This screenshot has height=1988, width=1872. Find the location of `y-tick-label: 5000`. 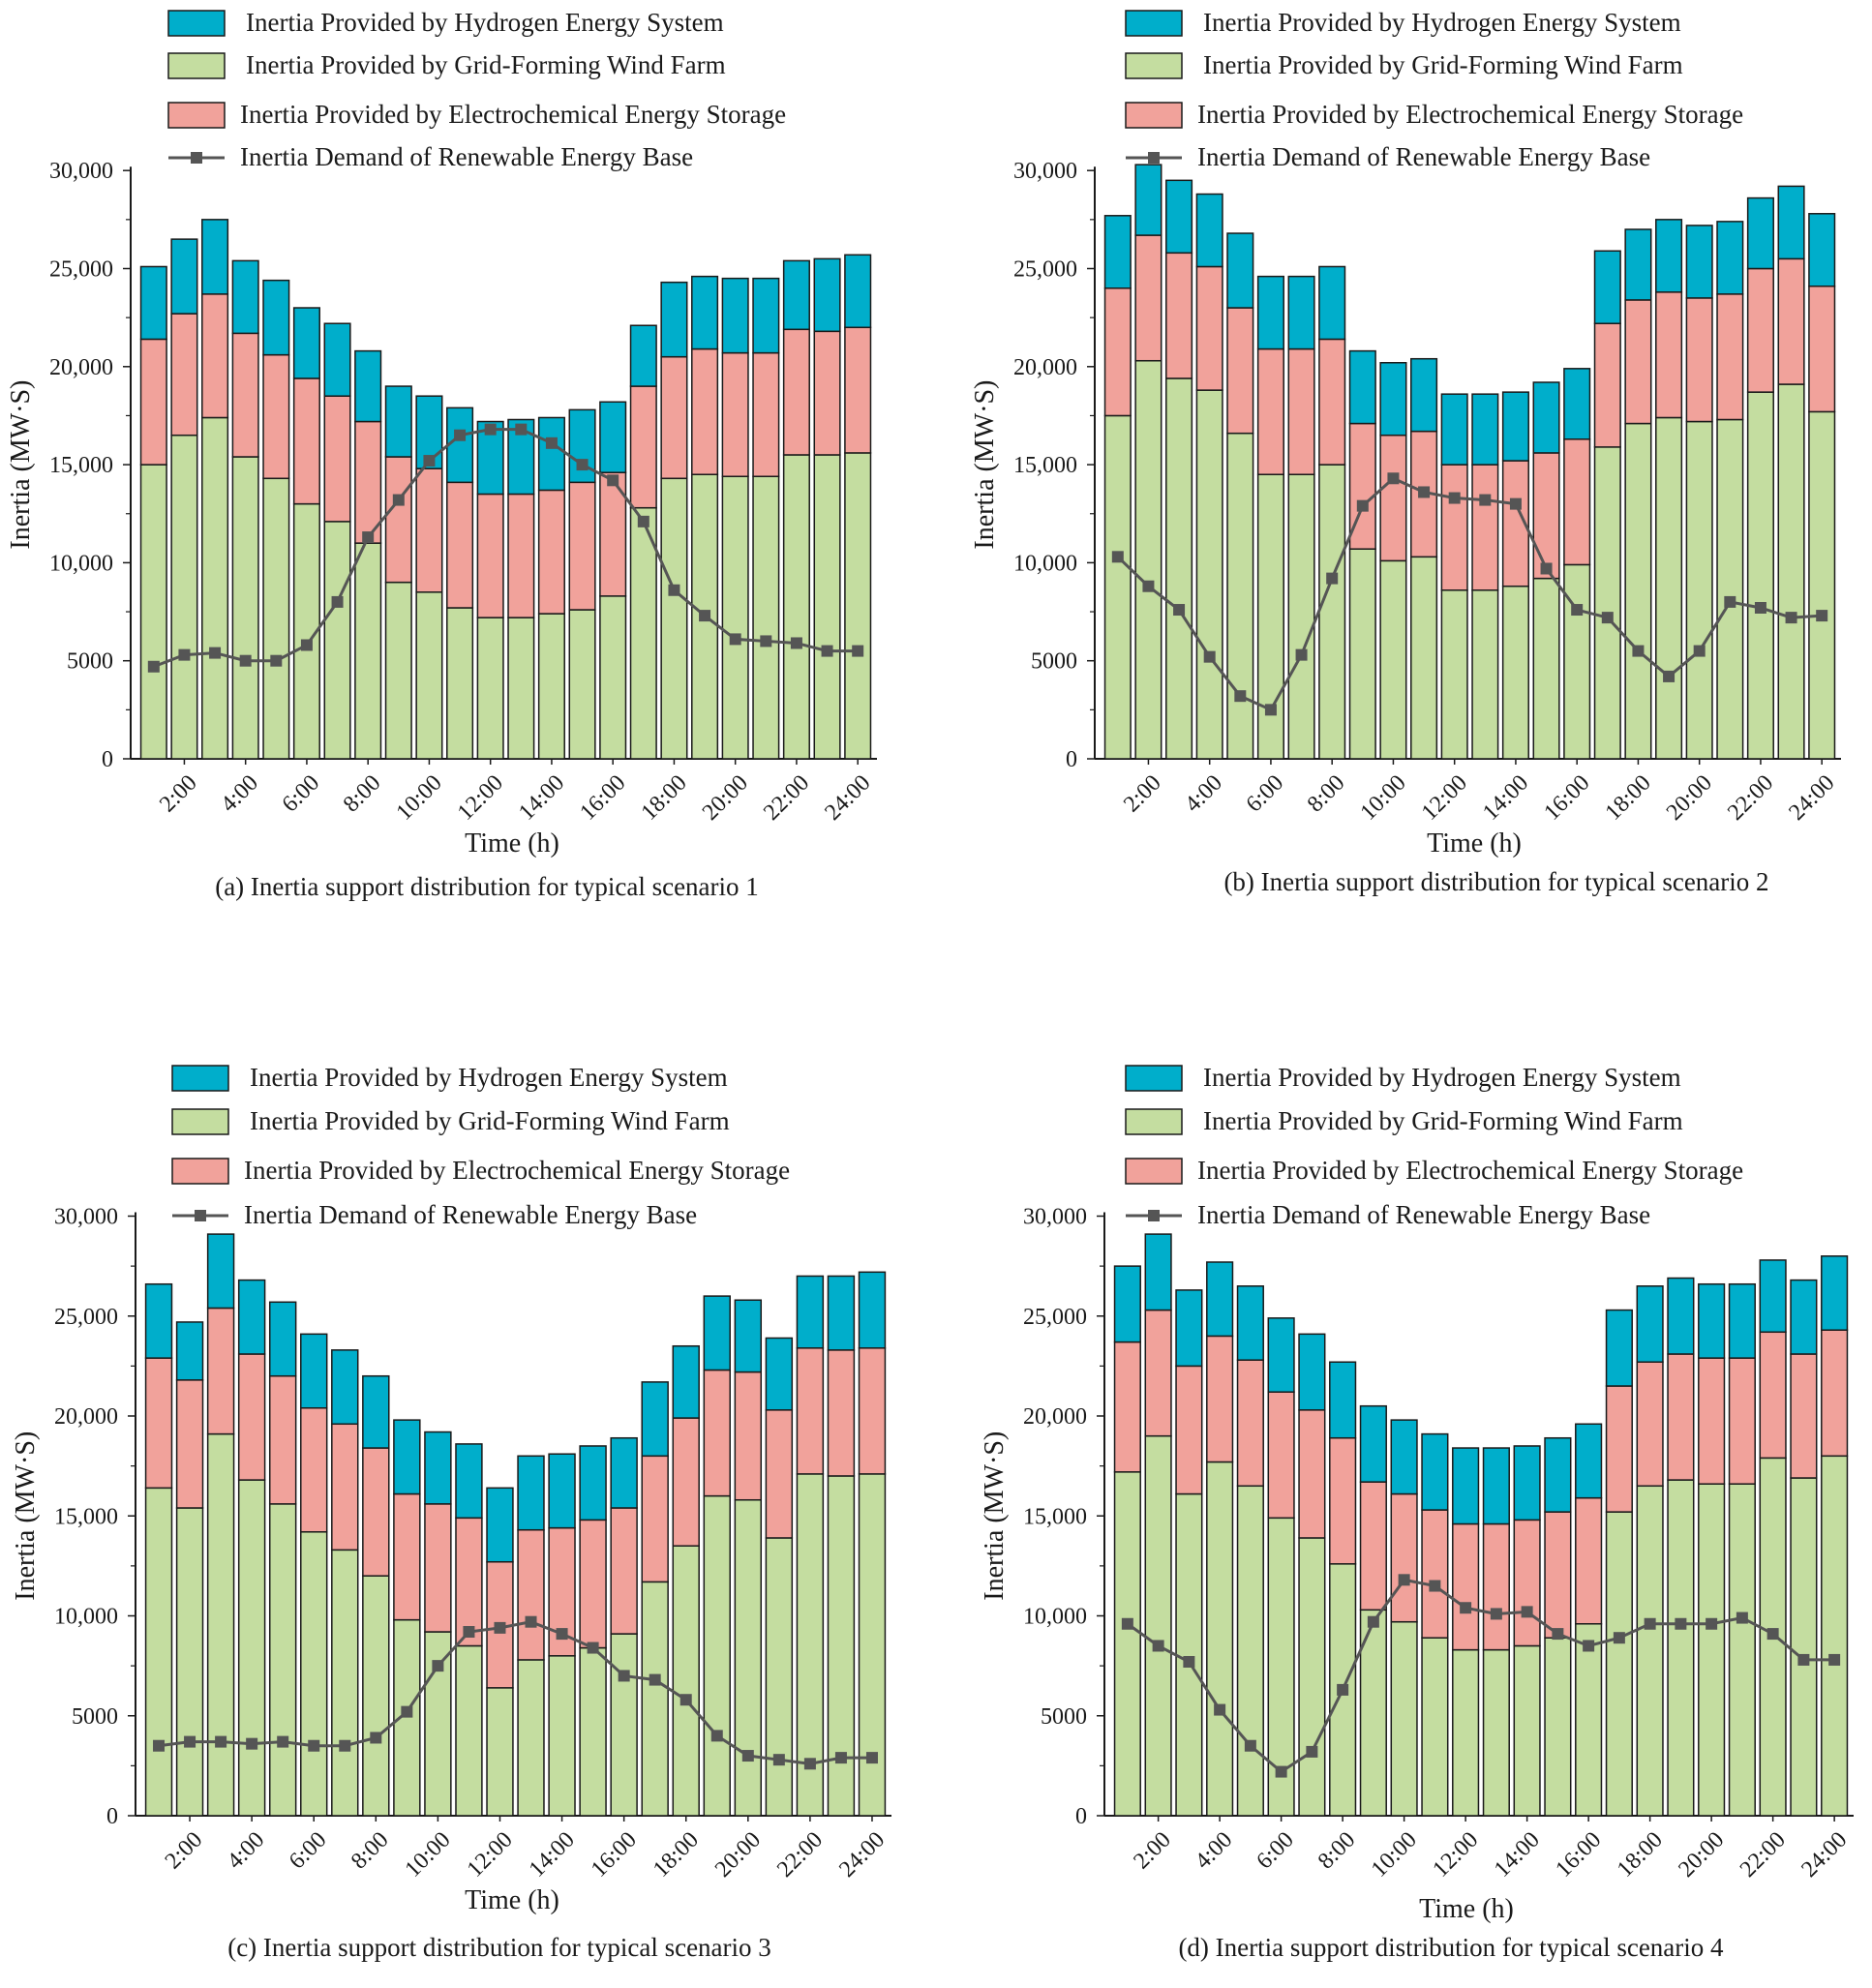

y-tick-label: 5000 is located at coordinates (95, 1717).